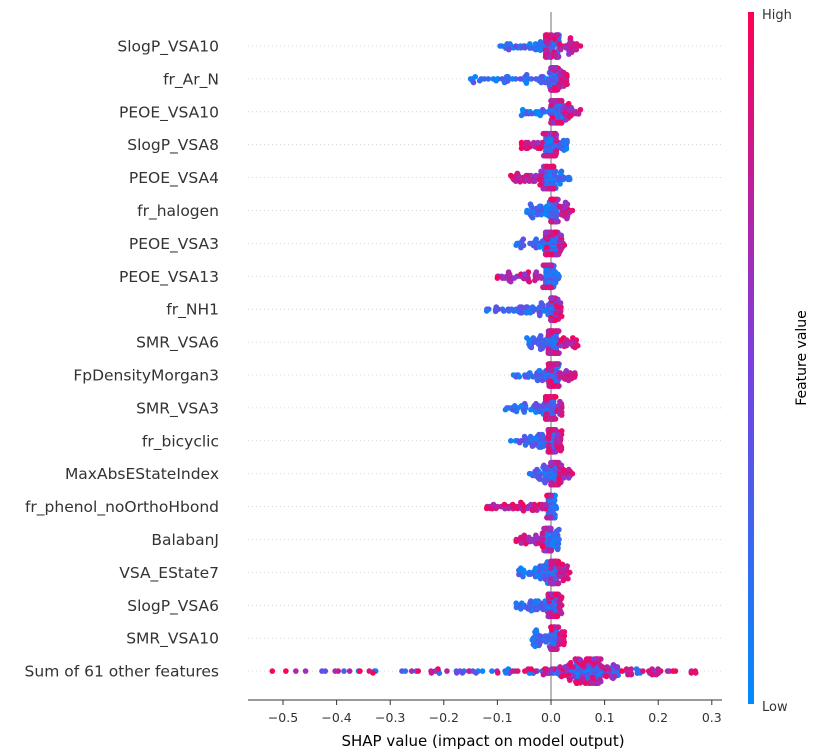 This screenshot has height=755, width=822. Describe the element at coordinates (174, 244) in the screenshot. I see `feature-label: PEOE_VSA3` at that location.